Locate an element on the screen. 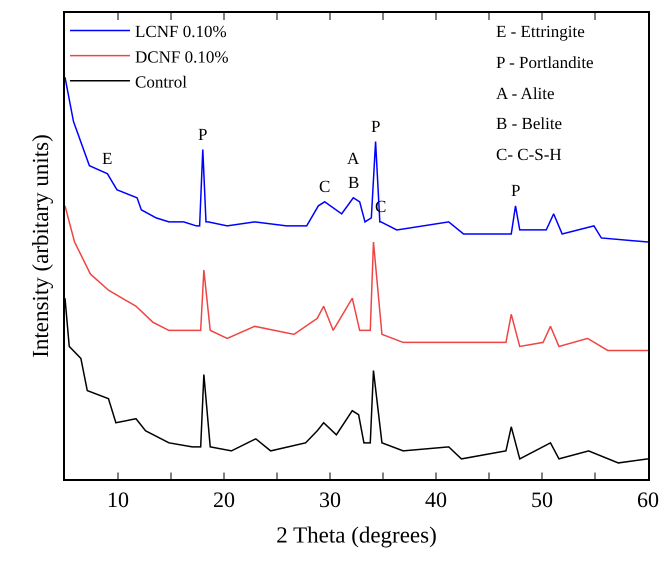 The image size is (670, 566). x-tick-label: 60 is located at coordinates (648, 499).